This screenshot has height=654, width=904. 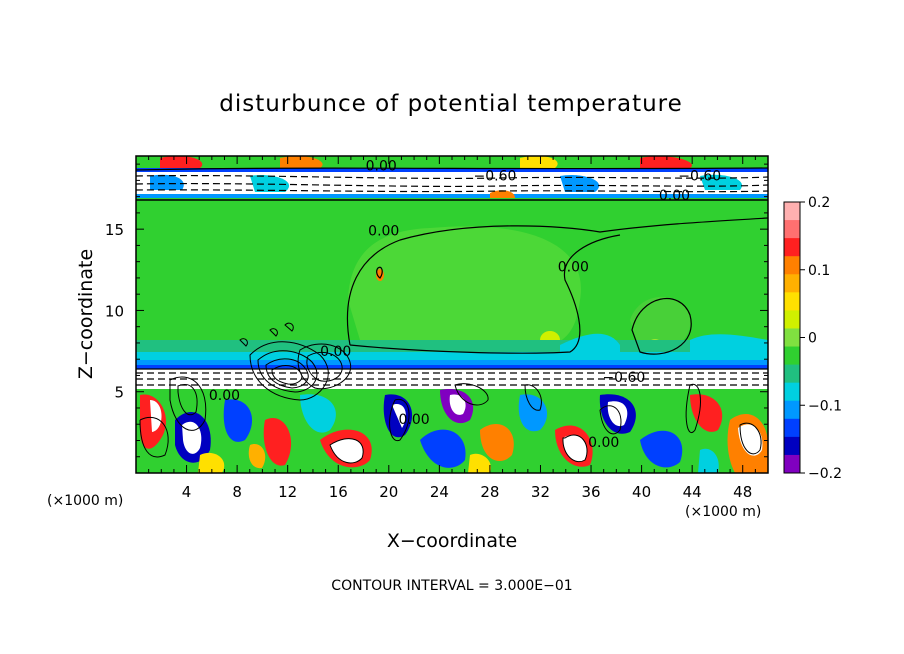 I want to click on x-tick-label: 12, so click(x=287, y=492).